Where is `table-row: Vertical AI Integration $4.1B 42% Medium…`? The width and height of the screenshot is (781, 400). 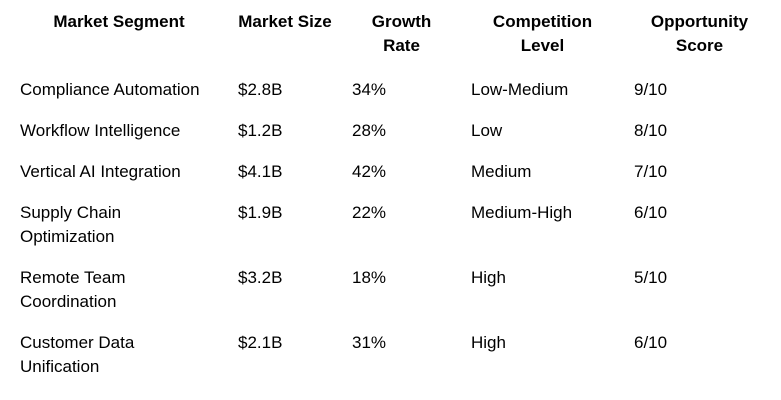
table-row: Vertical AI Integration $4.1B 42% Medium… is located at coordinates (392, 172).